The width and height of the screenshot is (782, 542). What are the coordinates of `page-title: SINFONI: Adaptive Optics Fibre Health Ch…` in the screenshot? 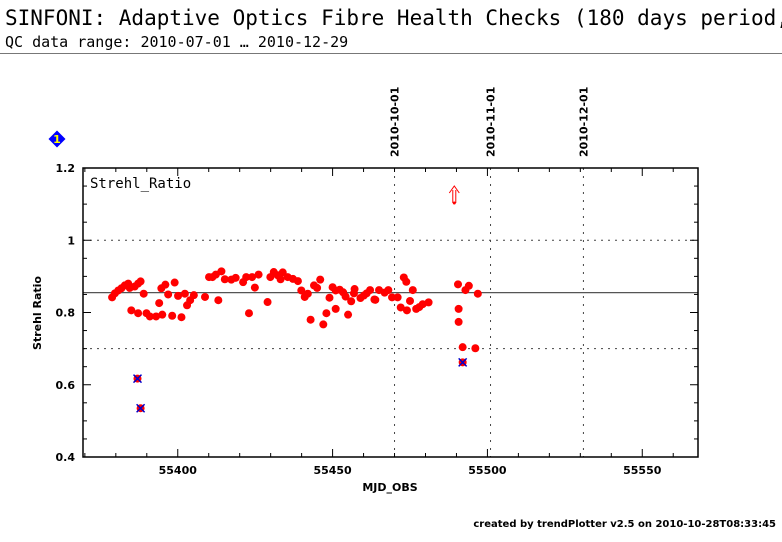 It's located at (393, 18).